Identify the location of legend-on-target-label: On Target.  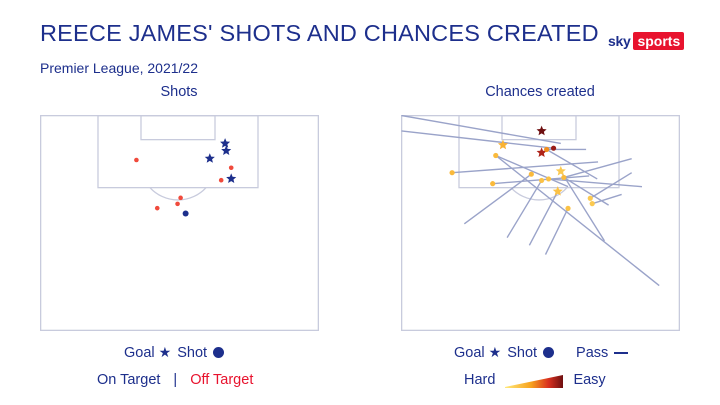
(129, 380).